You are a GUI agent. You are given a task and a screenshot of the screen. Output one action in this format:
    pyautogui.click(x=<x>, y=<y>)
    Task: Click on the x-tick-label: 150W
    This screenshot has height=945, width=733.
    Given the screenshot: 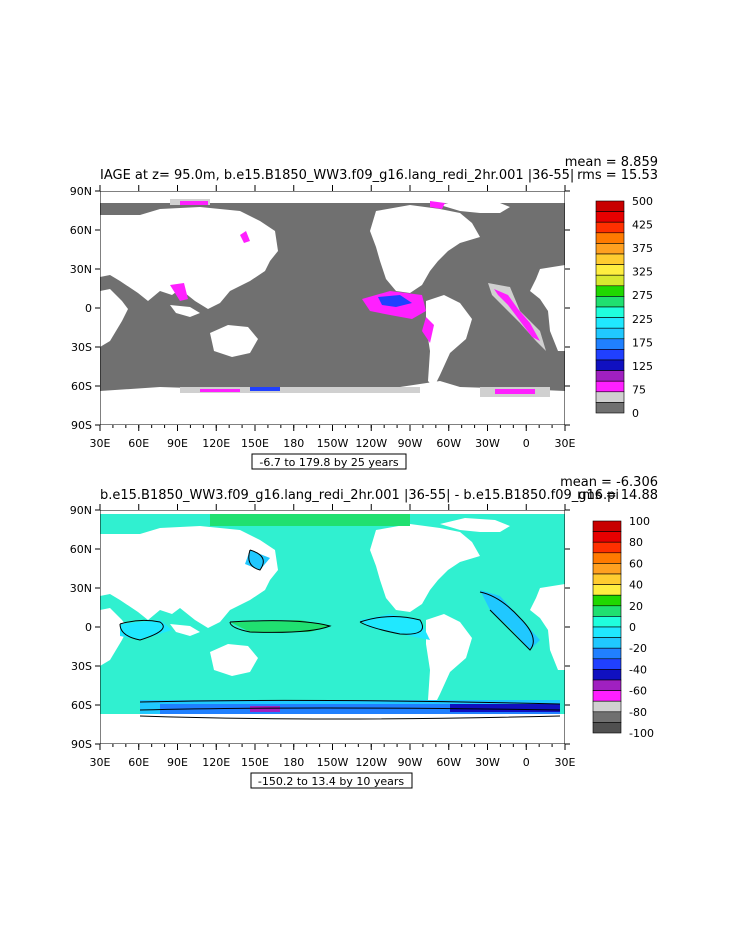 What is the action you would take?
    pyautogui.click(x=333, y=762)
    